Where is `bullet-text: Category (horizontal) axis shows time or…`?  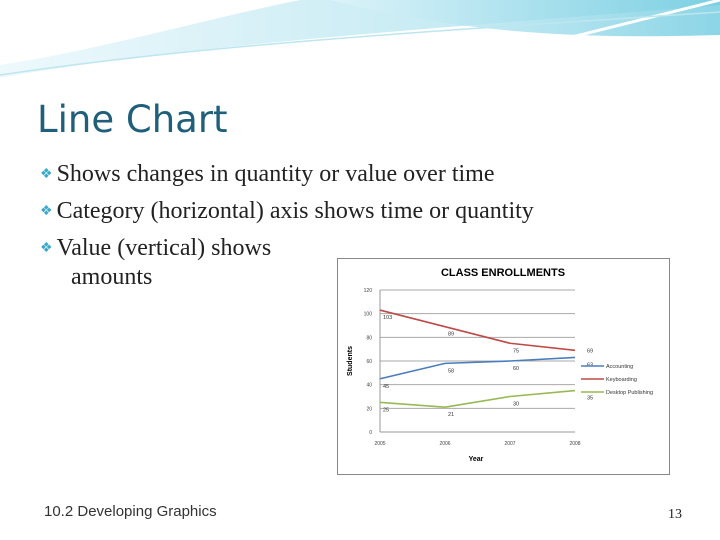
bullet-text: Category (horizontal) axis shows time or… is located at coordinates (295, 211).